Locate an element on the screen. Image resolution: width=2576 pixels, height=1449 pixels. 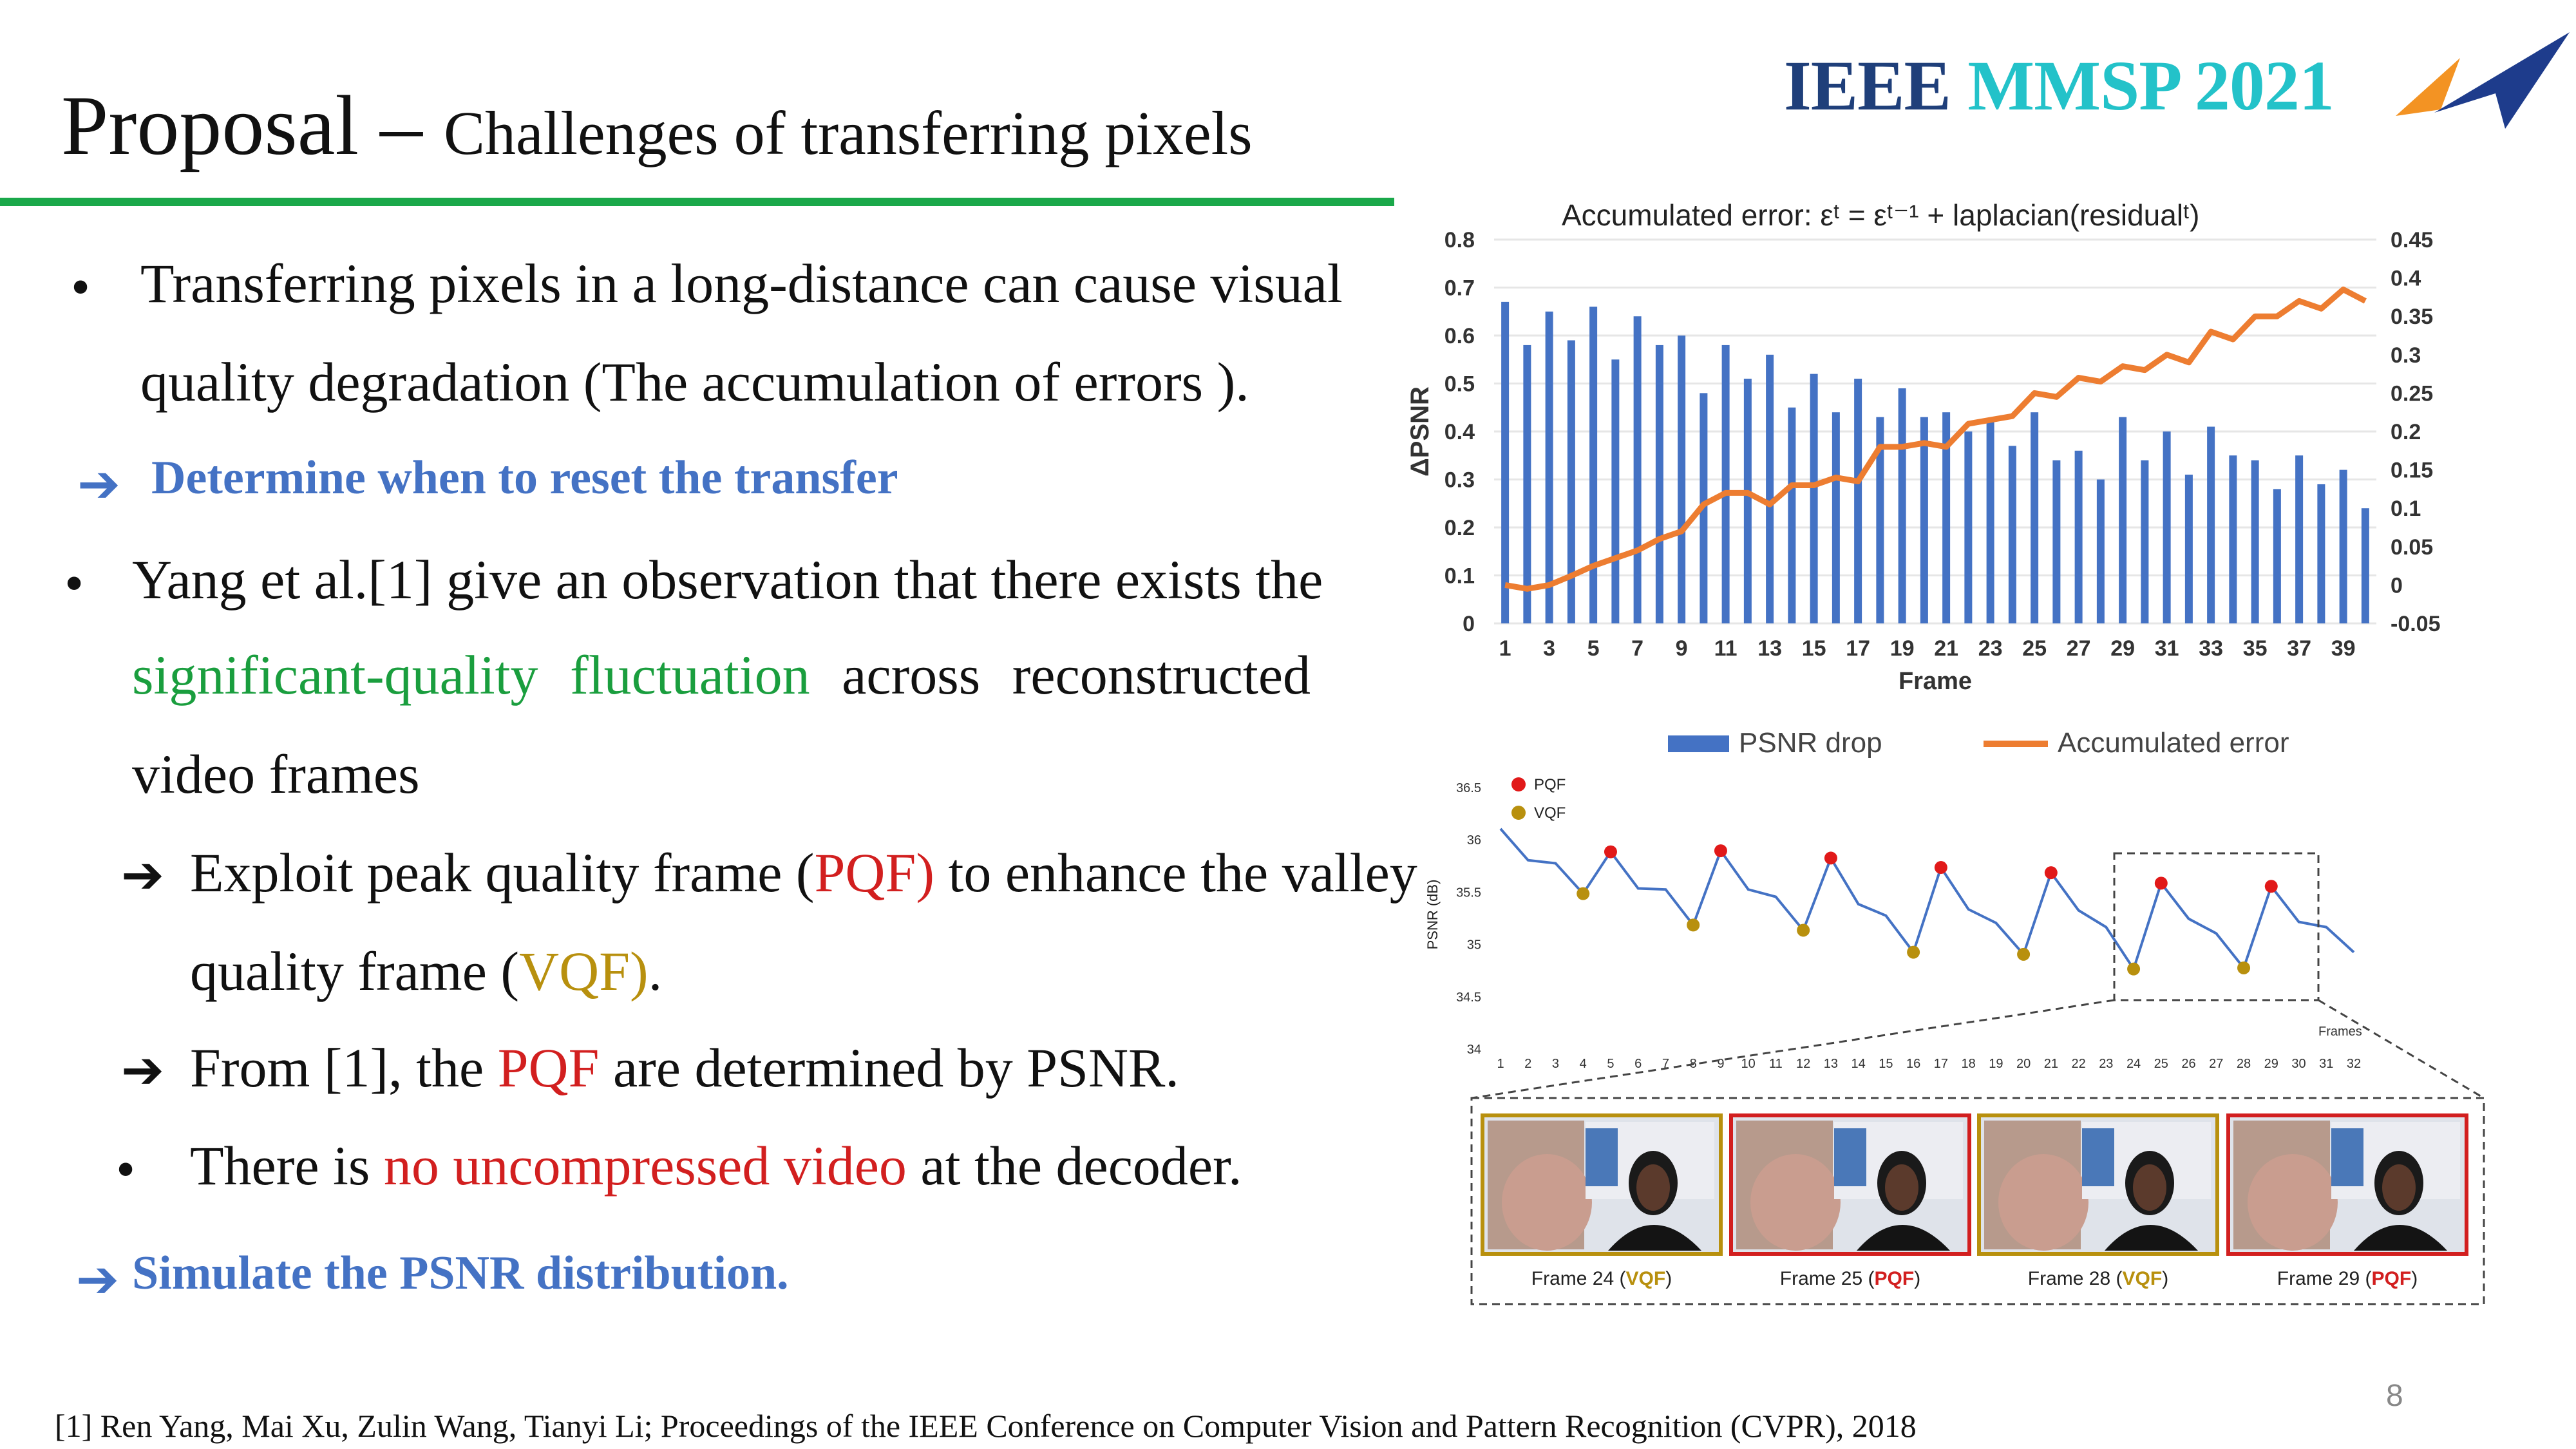
frame-caption-prefix: Frame 29 ( is located at coordinates (2324, 1278).